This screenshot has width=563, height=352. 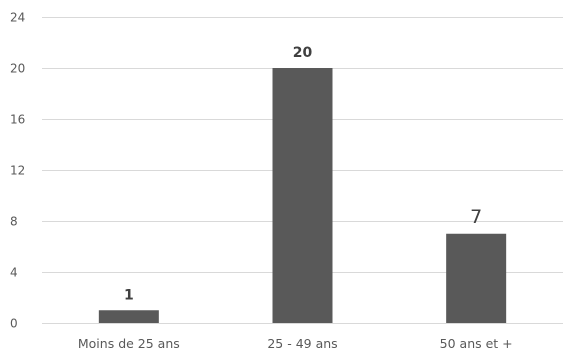 What do you see at coordinates (476, 343) in the screenshot?
I see `x-category-label: 50 ans et +` at bounding box center [476, 343].